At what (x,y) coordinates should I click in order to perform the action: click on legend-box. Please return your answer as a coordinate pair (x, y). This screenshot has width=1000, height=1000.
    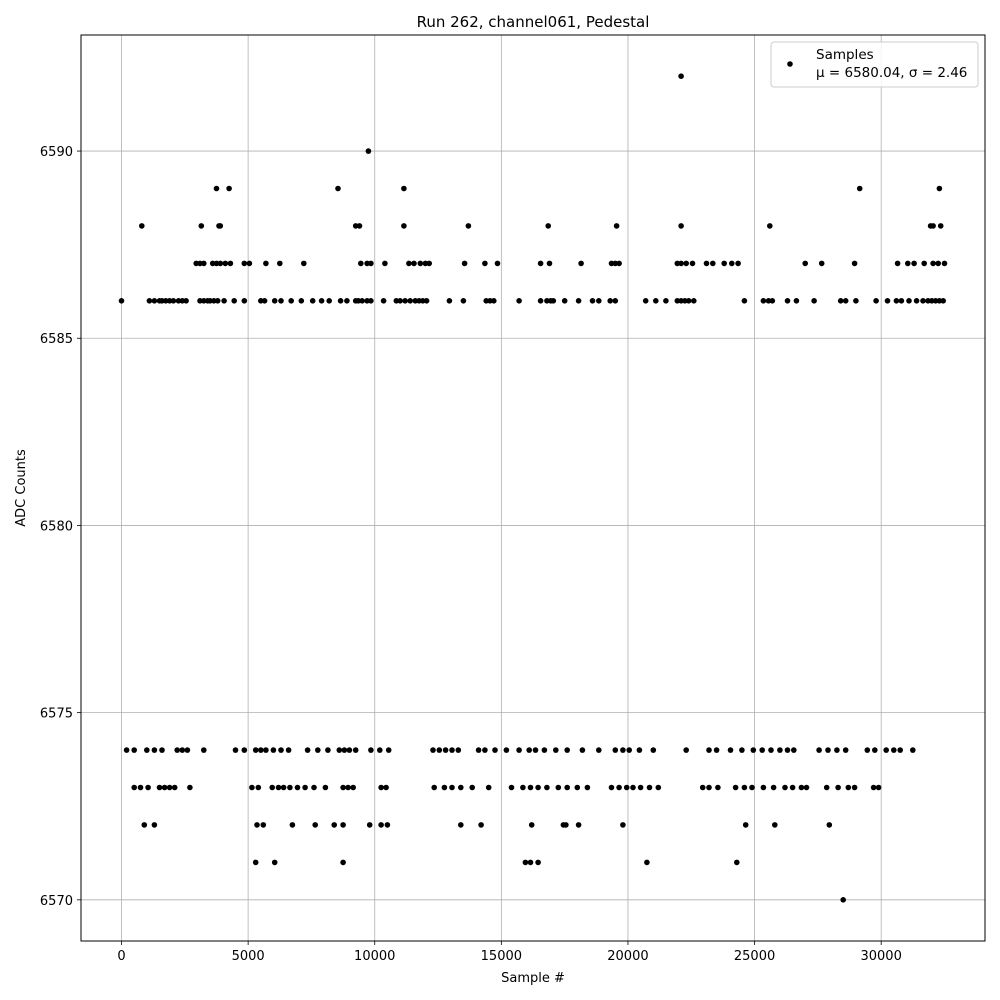
    Looking at the image, I should click on (874, 64).